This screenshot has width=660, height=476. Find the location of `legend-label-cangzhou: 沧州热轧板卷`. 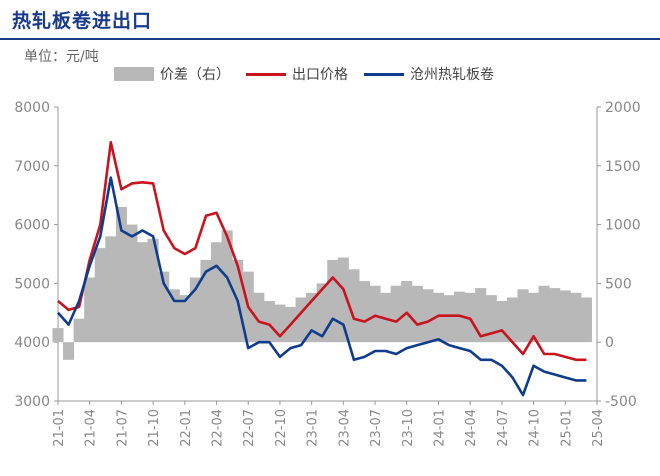

legend-label-cangzhou: 沧州热轧板卷 is located at coordinates (452, 75).